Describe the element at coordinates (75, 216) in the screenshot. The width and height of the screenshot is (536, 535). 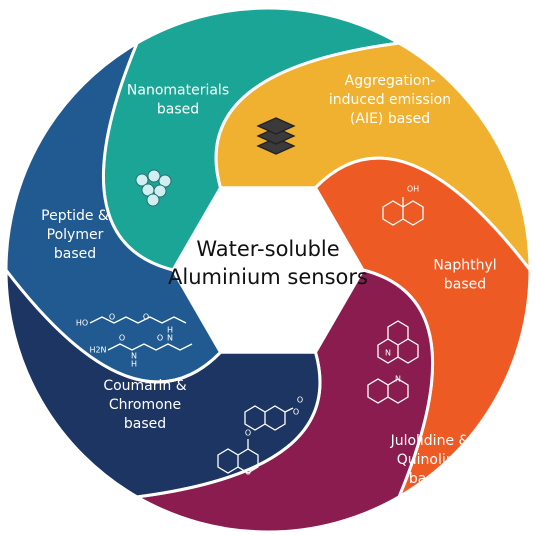
I see `segment-label: Peptide &` at that location.